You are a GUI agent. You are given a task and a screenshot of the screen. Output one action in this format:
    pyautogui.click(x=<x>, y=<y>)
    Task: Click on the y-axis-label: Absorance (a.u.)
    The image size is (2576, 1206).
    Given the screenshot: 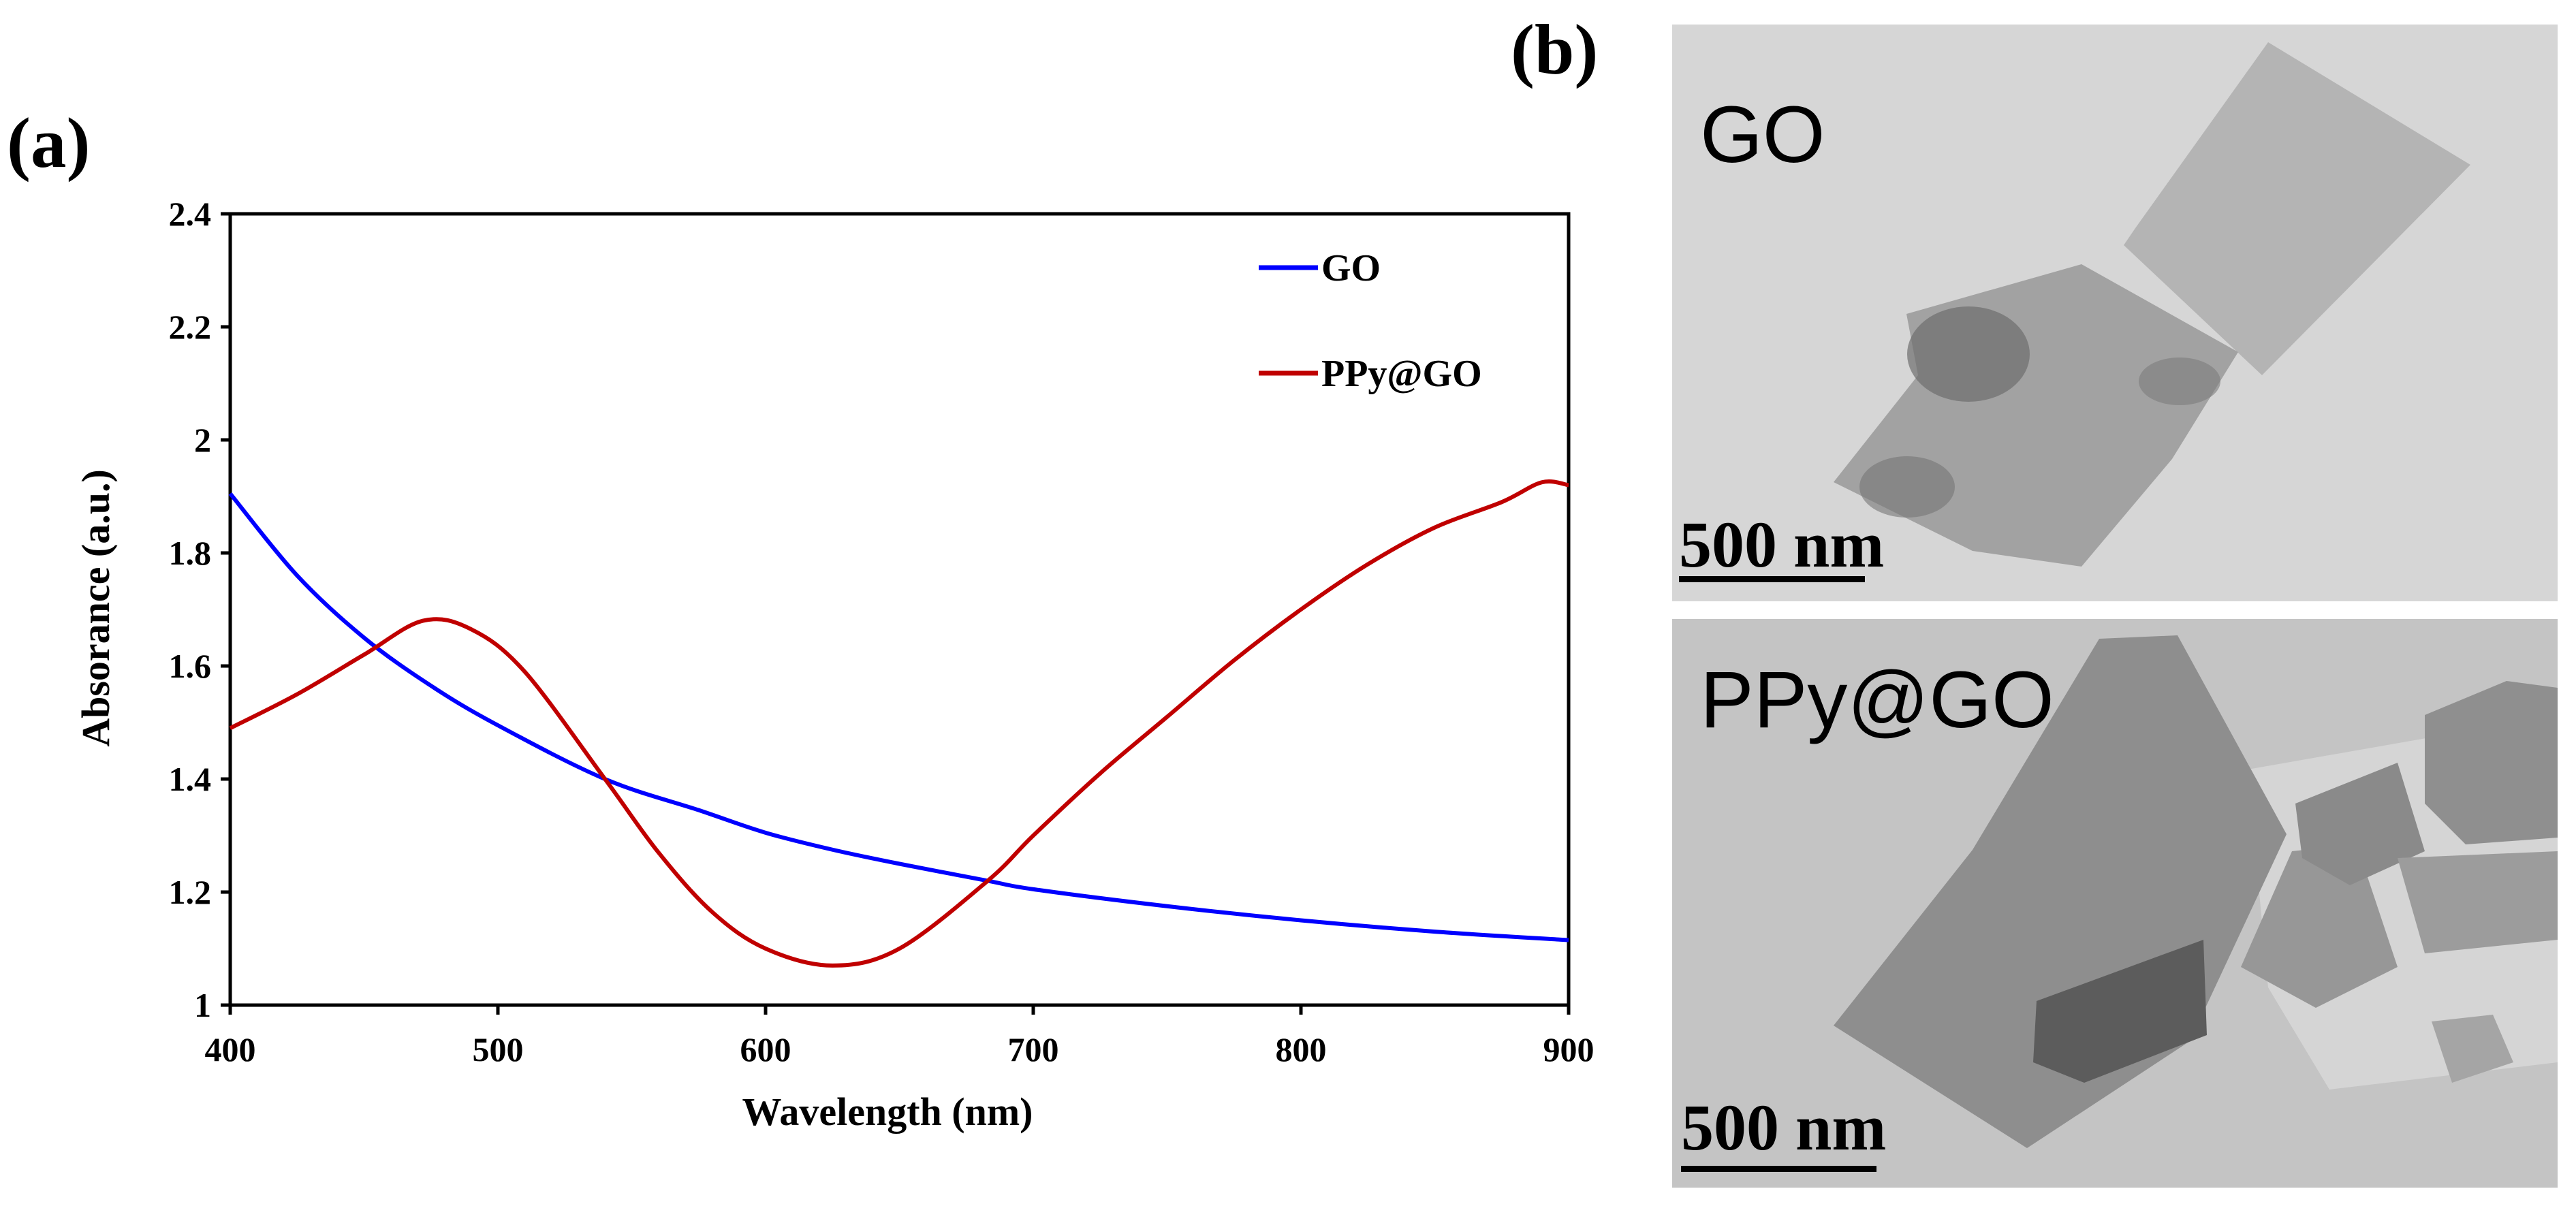 What is the action you would take?
    pyautogui.click(x=96, y=608)
    